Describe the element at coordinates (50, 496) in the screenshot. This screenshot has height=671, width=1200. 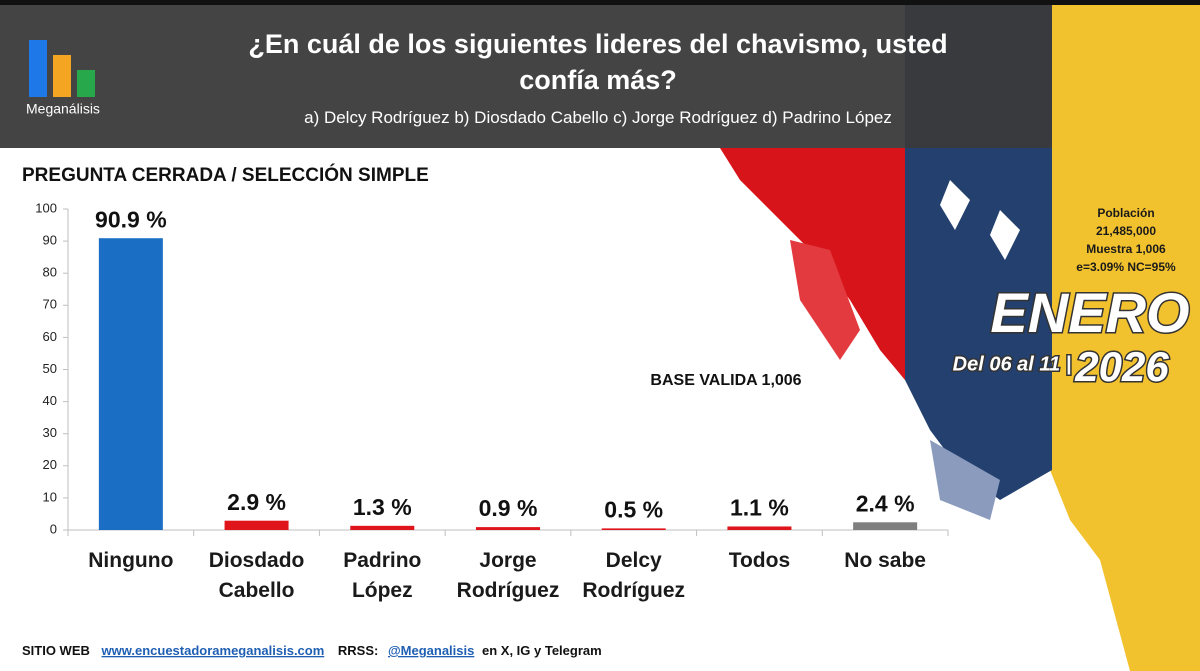
I see `y-tick-label: 10` at that location.